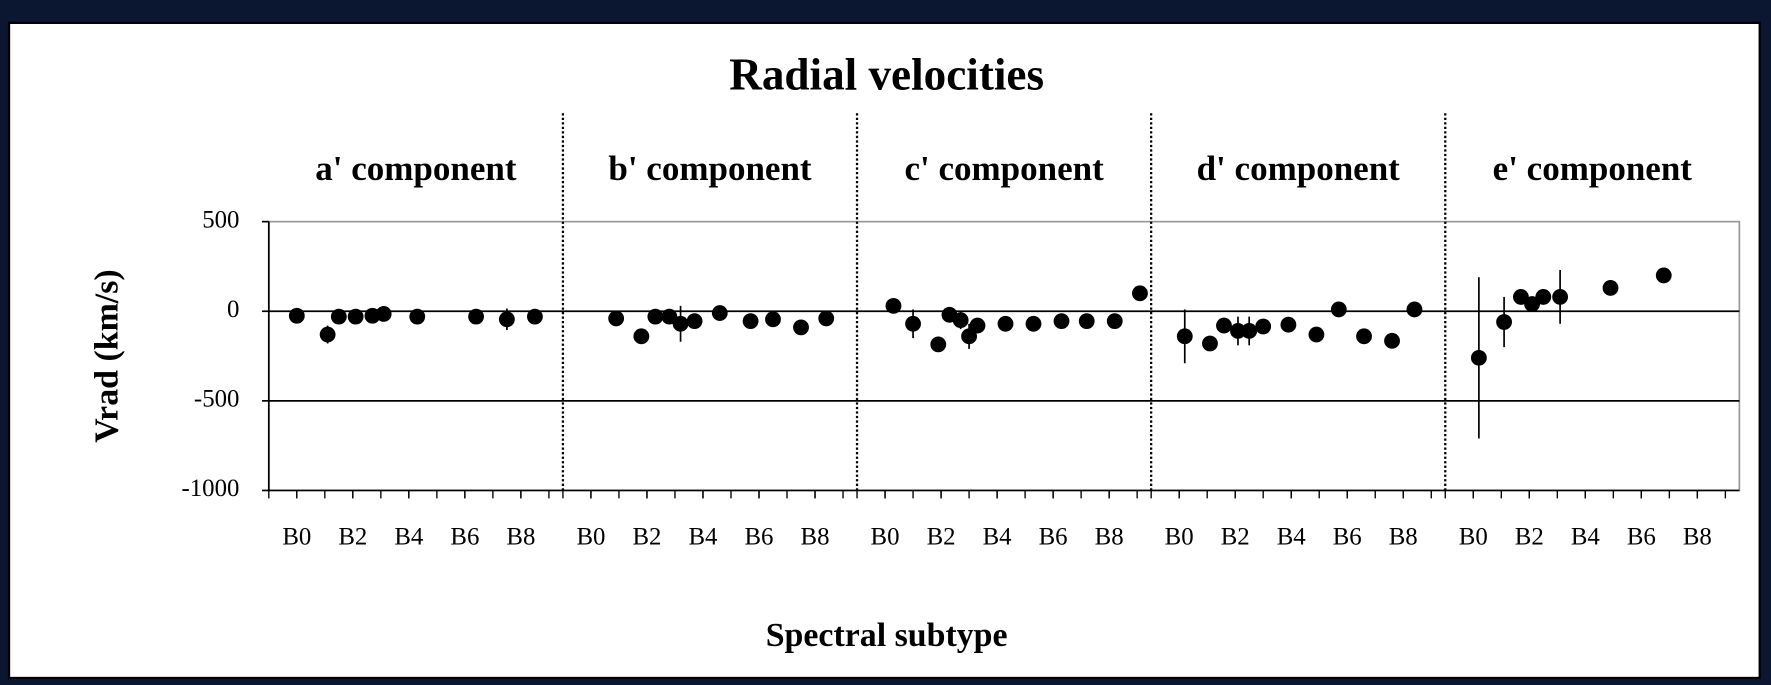 Image resolution: width=1771 pixels, height=685 pixels. What do you see at coordinates (887, 635) in the screenshot?
I see `x-axis-label: Spectral subtype` at bounding box center [887, 635].